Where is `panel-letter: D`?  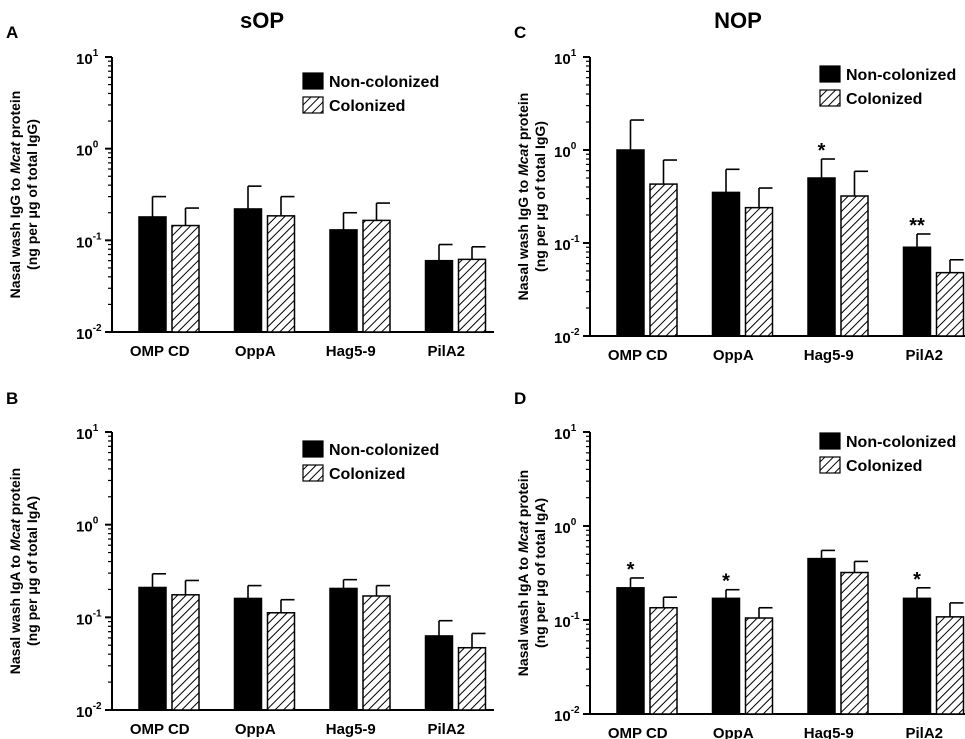 panel-letter: D is located at coordinates (520, 398).